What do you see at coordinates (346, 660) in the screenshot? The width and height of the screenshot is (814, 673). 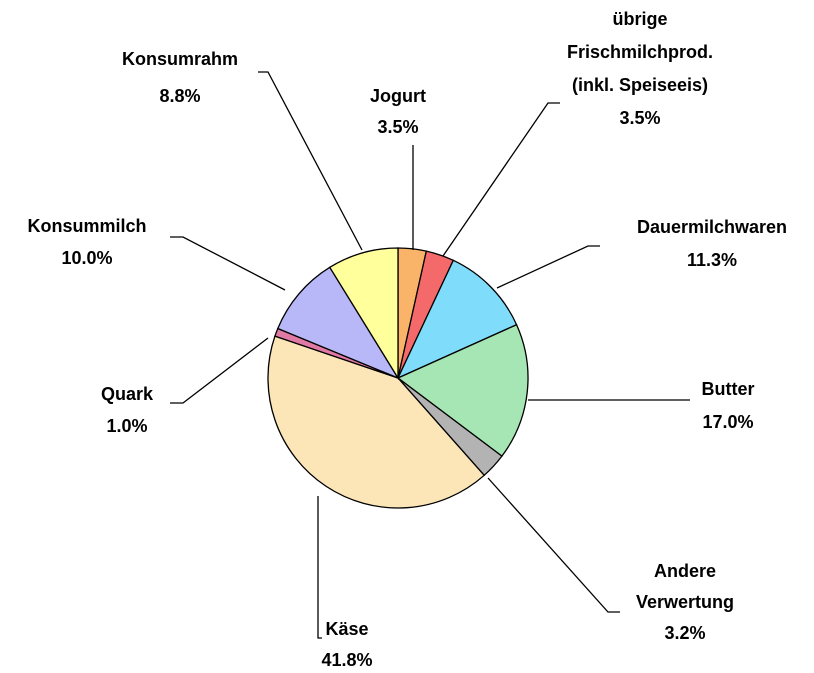 I see `value-label: 41.8%` at bounding box center [346, 660].